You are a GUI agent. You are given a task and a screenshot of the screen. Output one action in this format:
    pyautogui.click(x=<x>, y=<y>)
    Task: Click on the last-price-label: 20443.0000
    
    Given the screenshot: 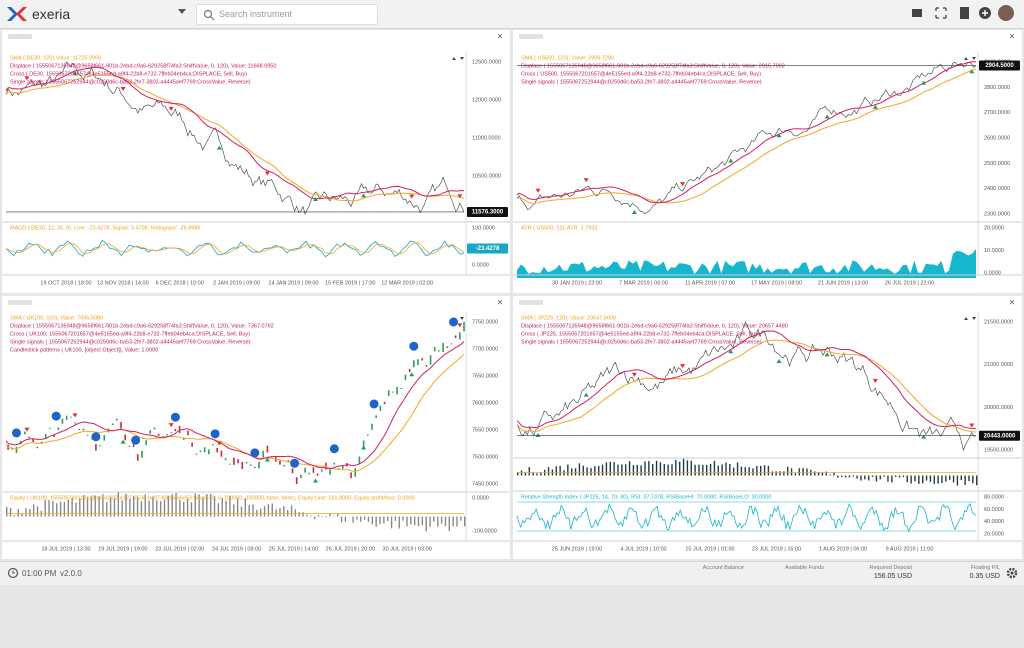 What is the action you would take?
    pyautogui.click(x=1000, y=436)
    